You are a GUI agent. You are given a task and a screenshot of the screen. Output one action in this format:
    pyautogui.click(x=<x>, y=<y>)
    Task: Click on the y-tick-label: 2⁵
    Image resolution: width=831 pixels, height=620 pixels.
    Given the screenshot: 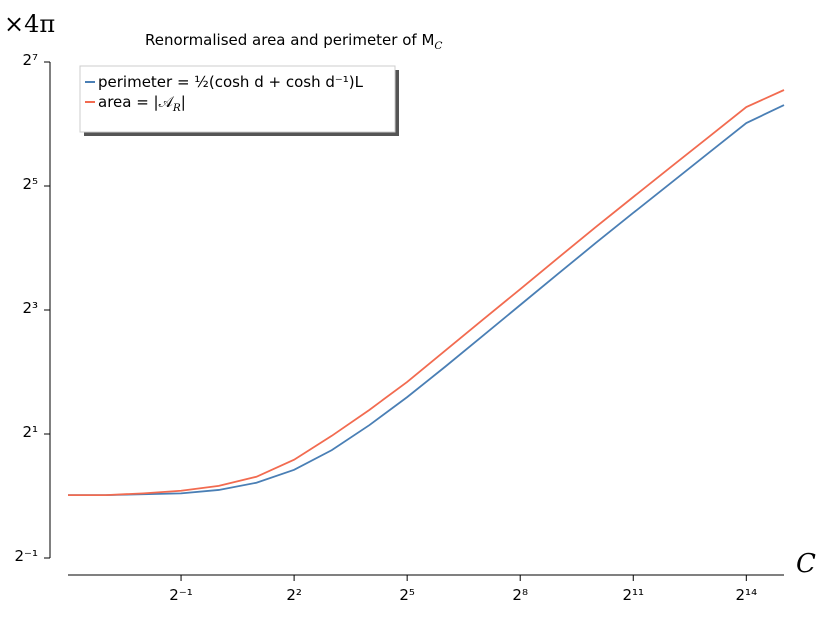 What is the action you would take?
    pyautogui.click(x=30, y=184)
    